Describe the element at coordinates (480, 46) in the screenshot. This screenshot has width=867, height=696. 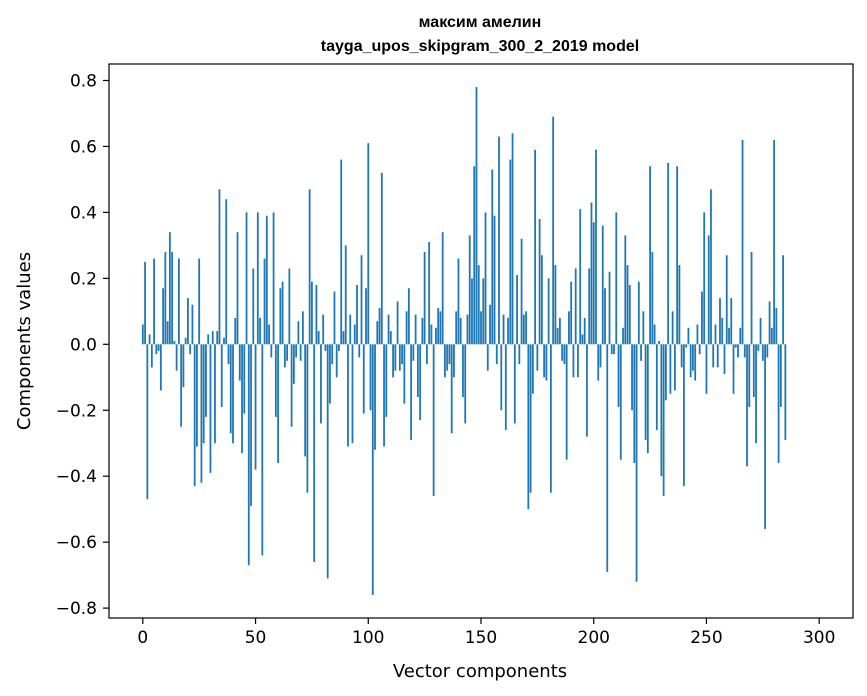
I see `chart-subtitle: tayga_upos_skipgram_300_2_2019 model` at that location.